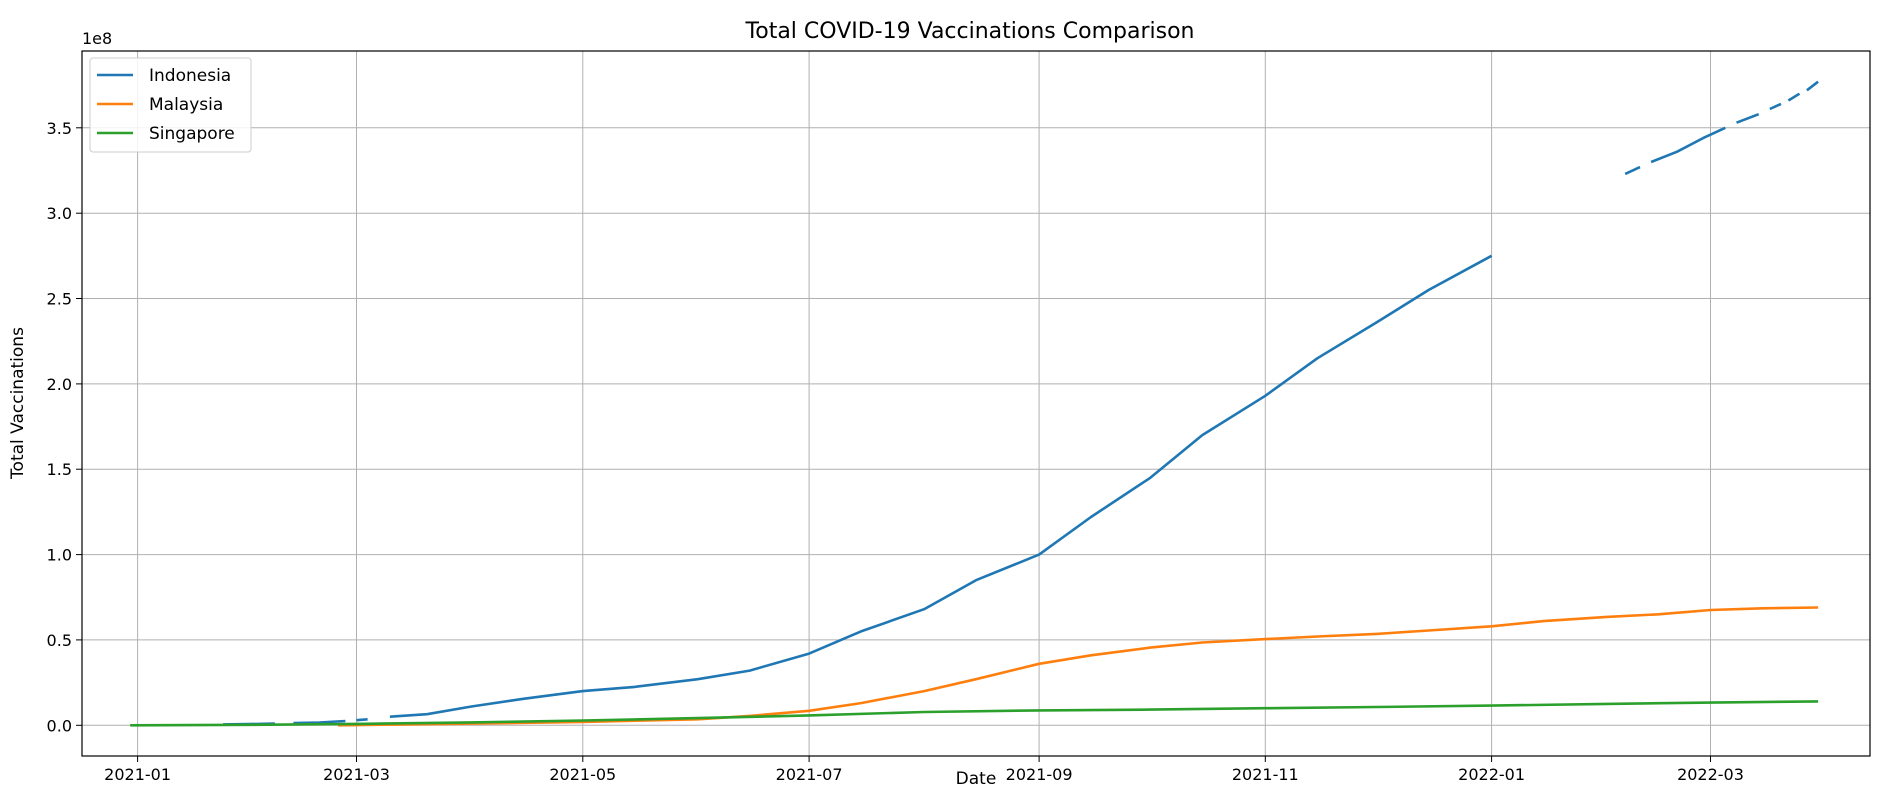 This screenshot has width=1885, height=787. Describe the element at coordinates (59, 555) in the screenshot. I see `y-tick-label: 1.0` at that location.